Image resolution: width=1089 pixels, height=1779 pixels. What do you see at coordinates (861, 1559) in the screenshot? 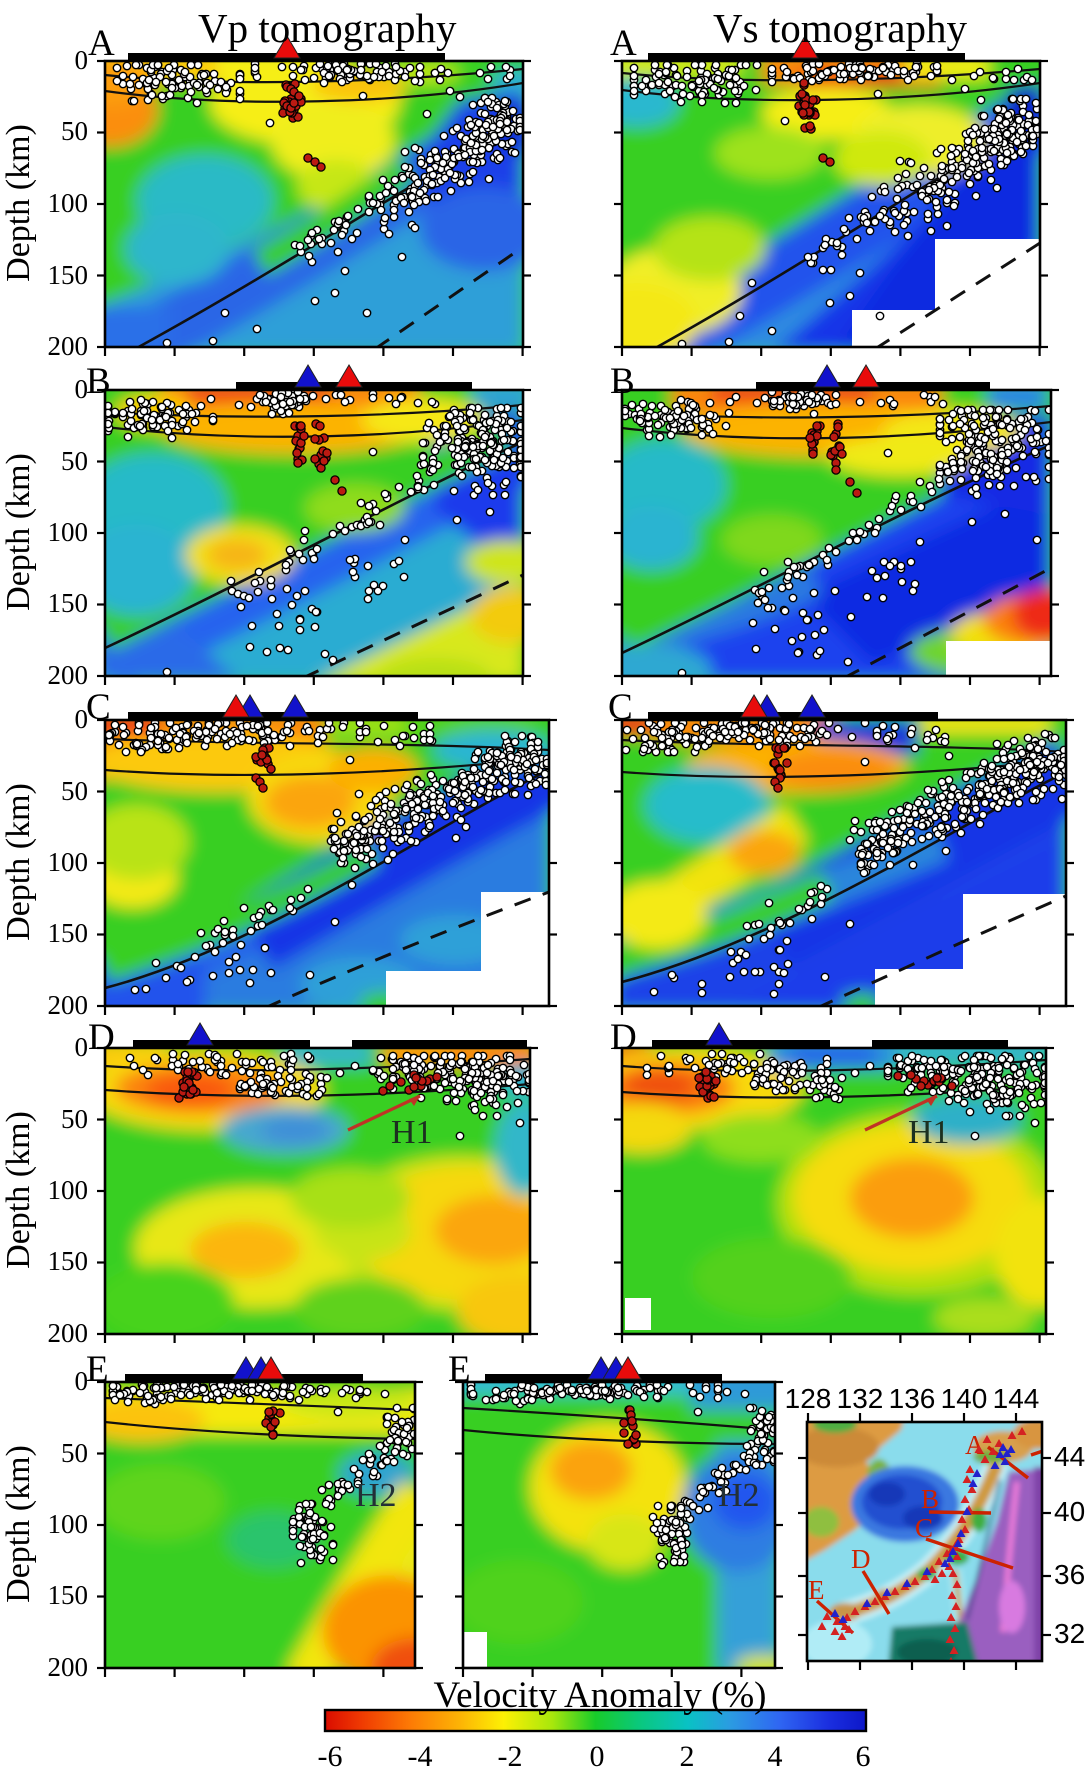
I see `svg-text: D` at bounding box center [861, 1559].